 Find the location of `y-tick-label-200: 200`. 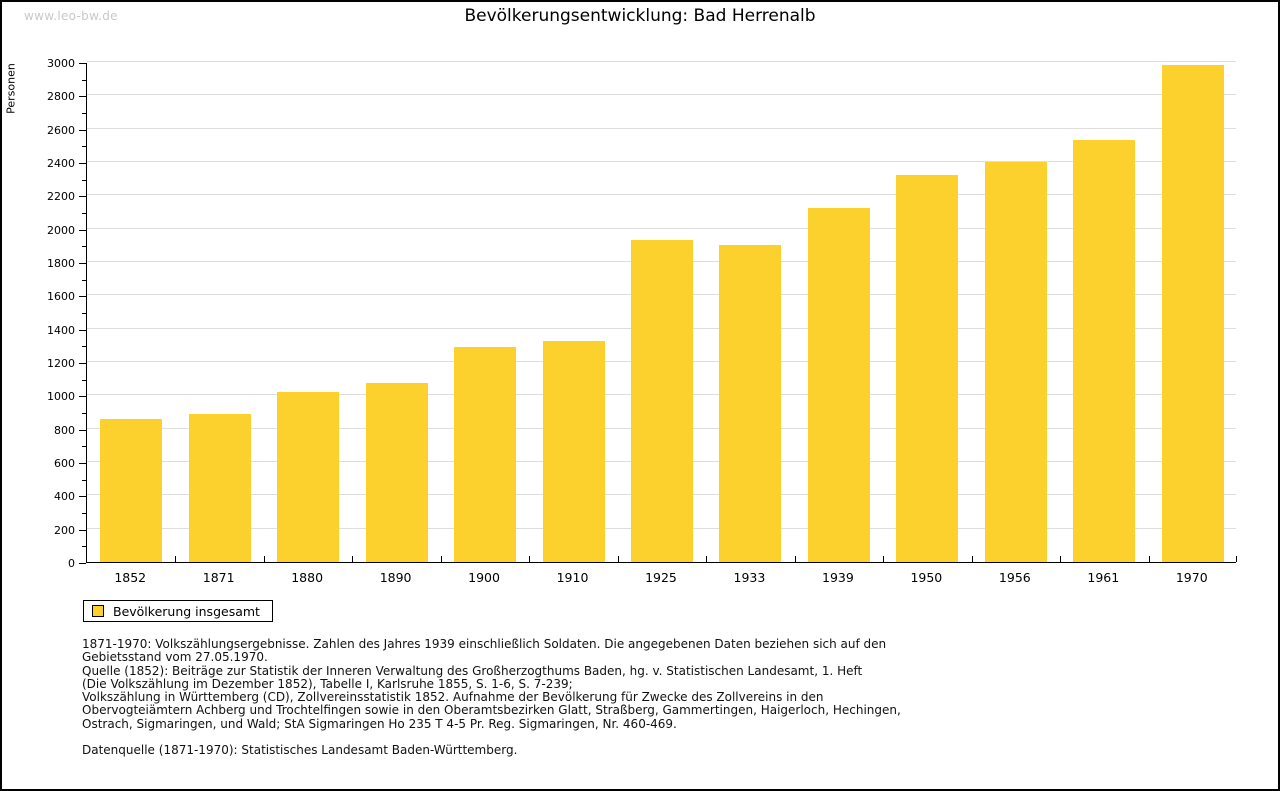

y-tick-label-200: 200 is located at coordinates (64, 530).